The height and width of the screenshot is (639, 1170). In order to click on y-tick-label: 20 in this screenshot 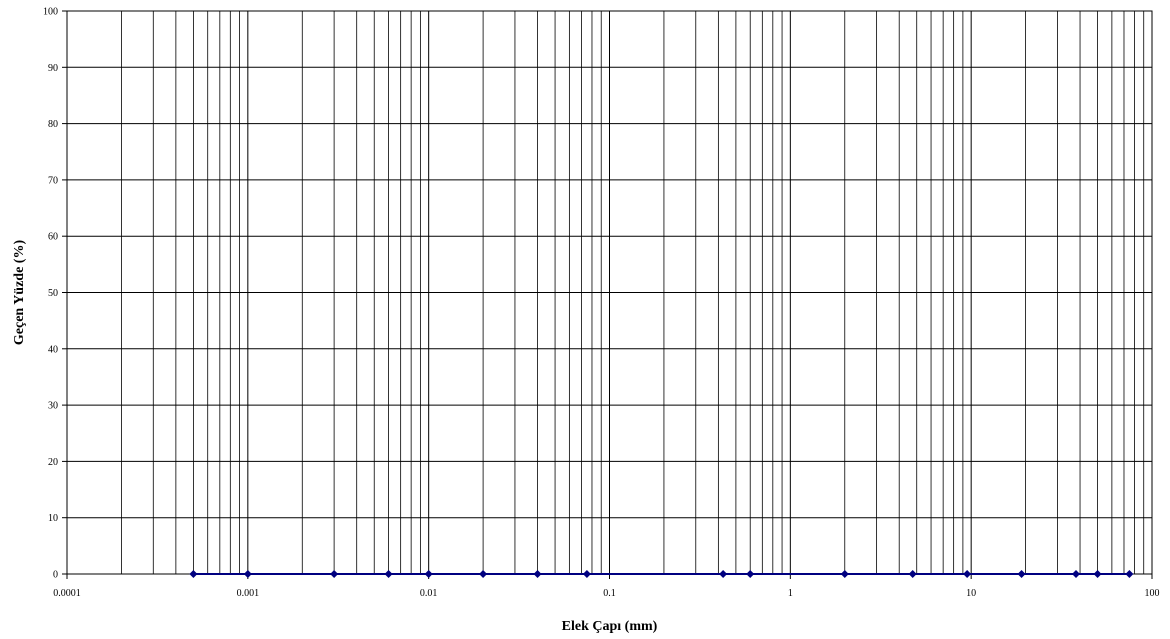, I will do `click(53, 462)`.